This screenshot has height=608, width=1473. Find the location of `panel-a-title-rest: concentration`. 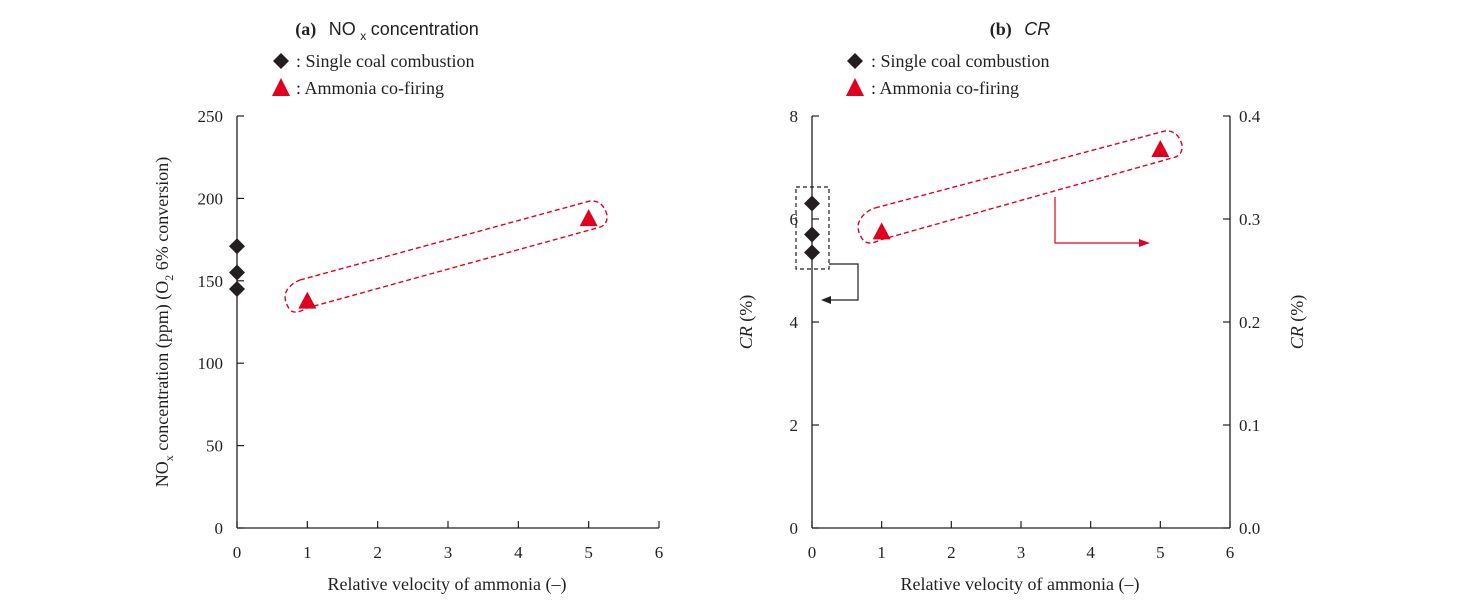

panel-a-title-rest: concentration is located at coordinates (425, 29).